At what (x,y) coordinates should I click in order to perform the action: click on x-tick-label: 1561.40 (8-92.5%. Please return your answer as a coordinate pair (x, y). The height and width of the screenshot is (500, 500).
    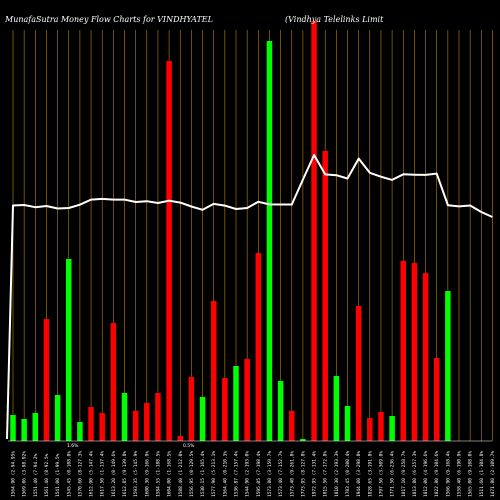
    Looking at the image, I should click on (47, 475).